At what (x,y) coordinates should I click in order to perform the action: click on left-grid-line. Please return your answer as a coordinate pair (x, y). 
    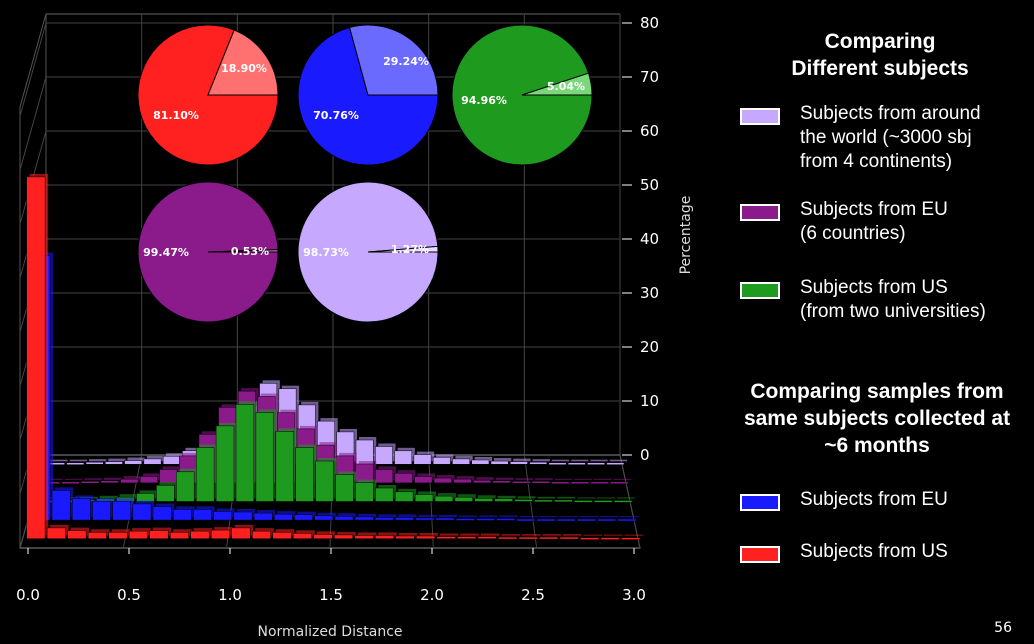
    Looking at the image, I should click on (33, 123).